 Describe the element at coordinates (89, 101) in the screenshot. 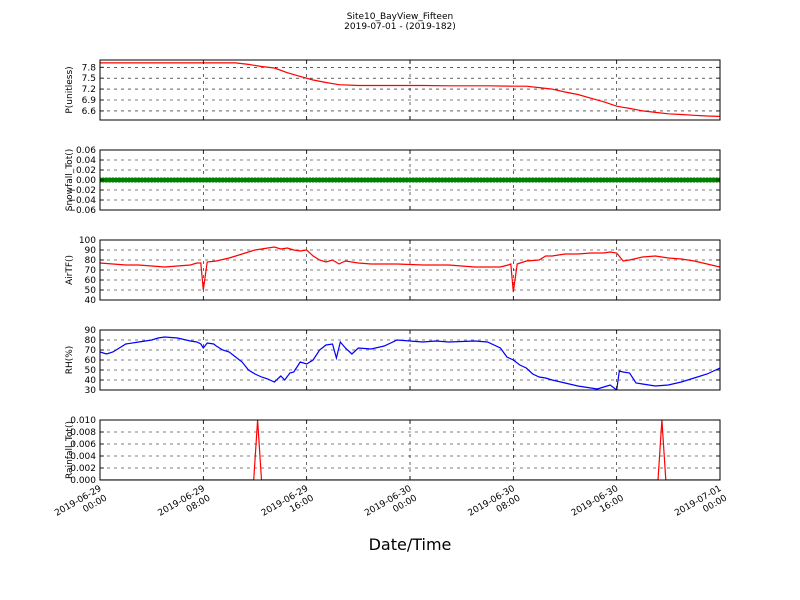

I see `y-tick-label: 6.9` at that location.